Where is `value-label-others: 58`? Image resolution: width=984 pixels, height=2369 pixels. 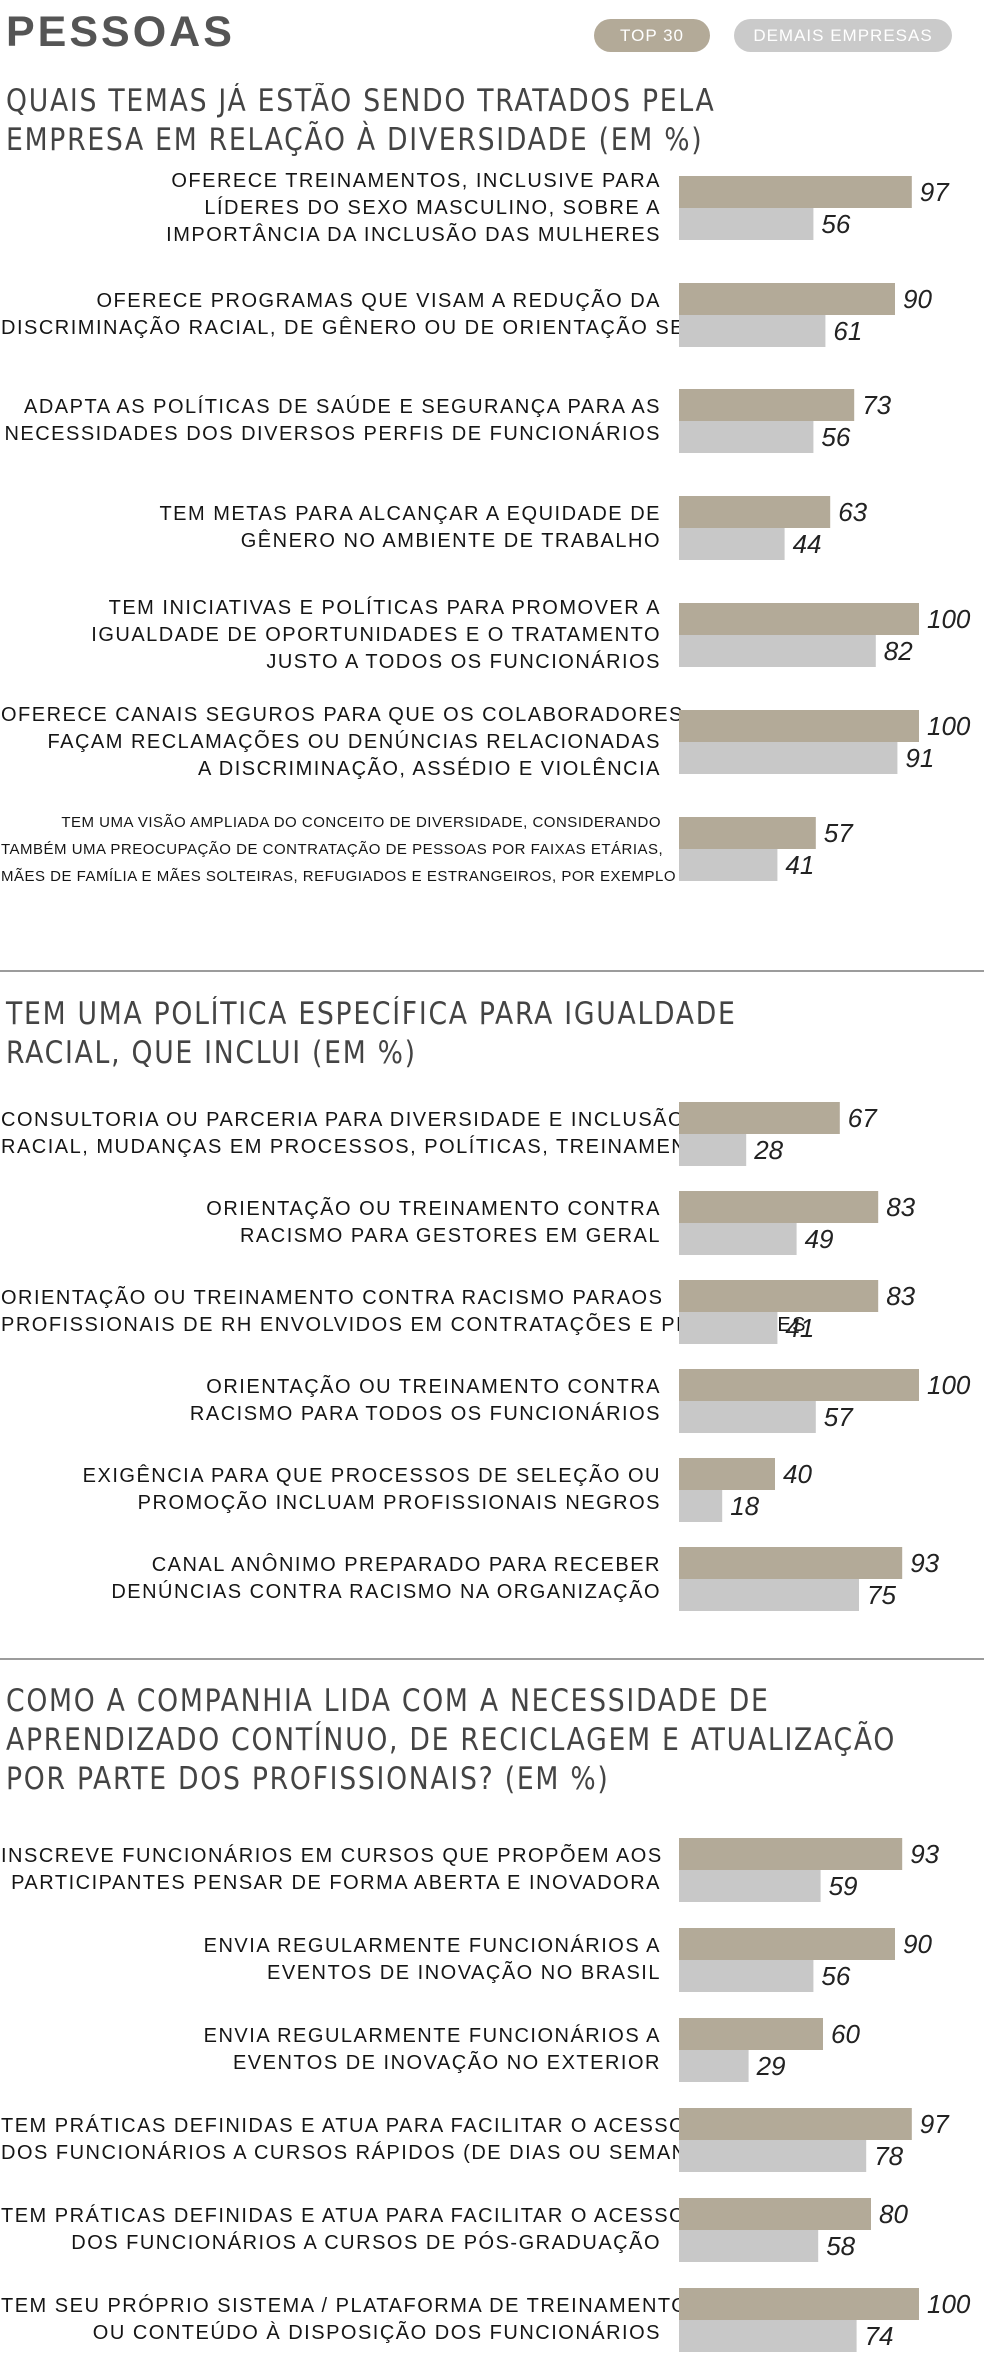 value-label-others: 58 is located at coordinates (840, 2246).